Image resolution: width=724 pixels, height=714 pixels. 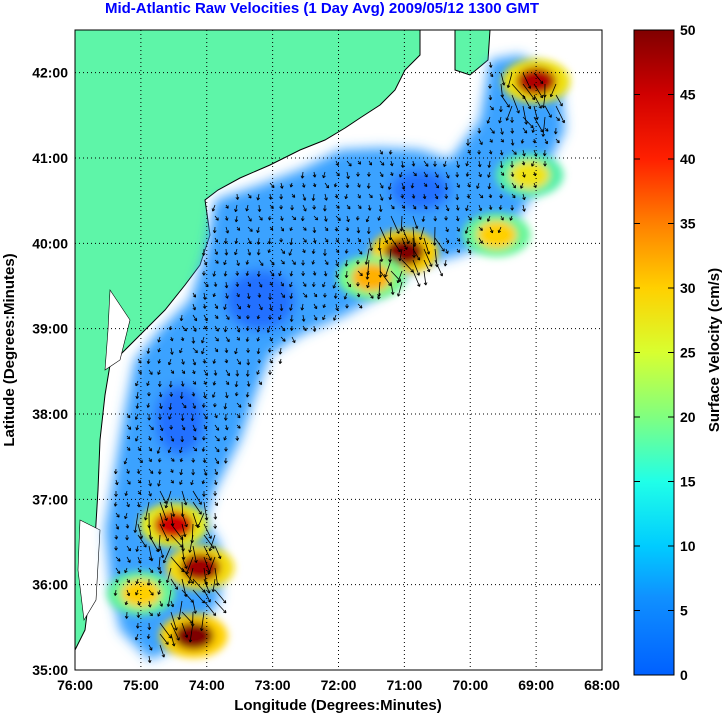 What do you see at coordinates (688, 159) in the screenshot?
I see `colorbar-tick-label: 40` at bounding box center [688, 159].